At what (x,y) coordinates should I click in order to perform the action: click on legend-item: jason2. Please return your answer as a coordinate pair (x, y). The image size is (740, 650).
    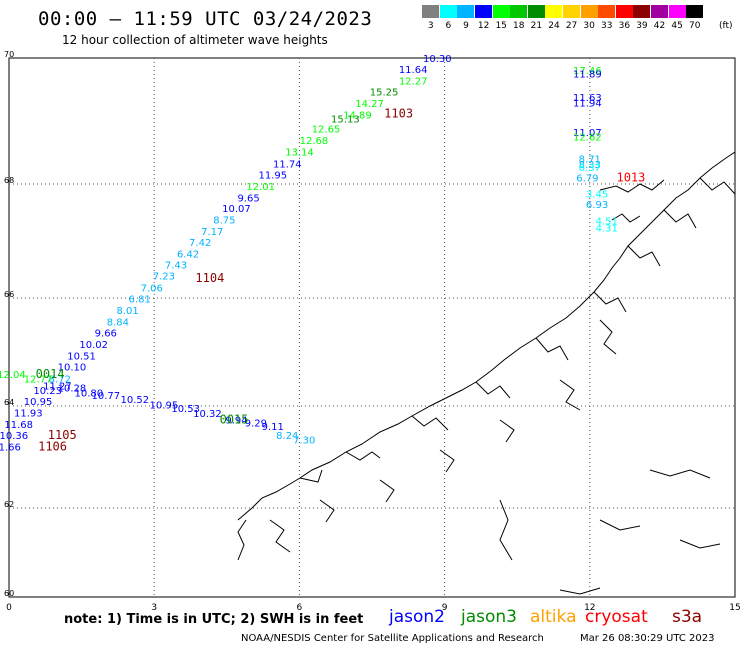
    Looking at the image, I should click on (417, 617).